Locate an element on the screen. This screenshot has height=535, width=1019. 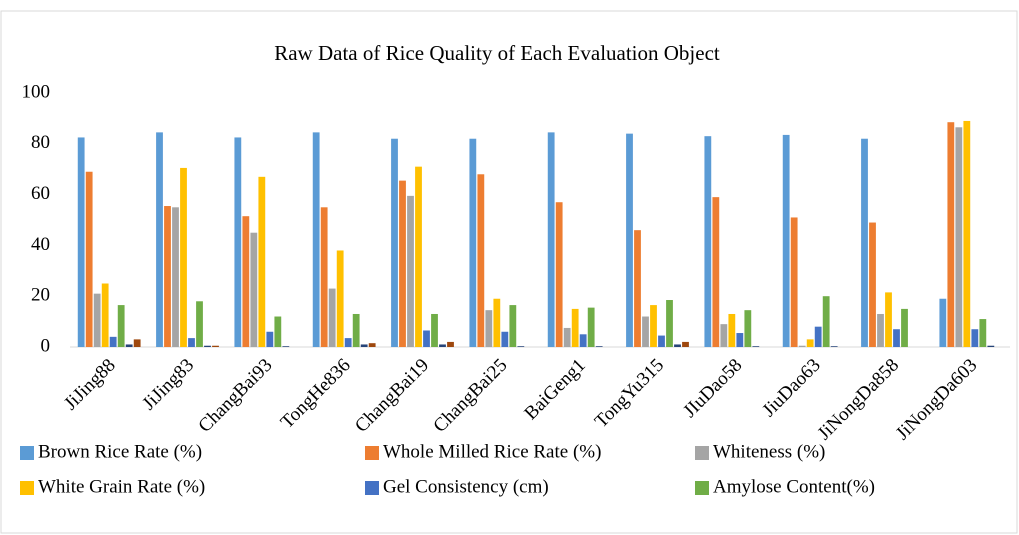
legend-label: Whole Milled Rice Rate (%) is located at coordinates (492, 451).